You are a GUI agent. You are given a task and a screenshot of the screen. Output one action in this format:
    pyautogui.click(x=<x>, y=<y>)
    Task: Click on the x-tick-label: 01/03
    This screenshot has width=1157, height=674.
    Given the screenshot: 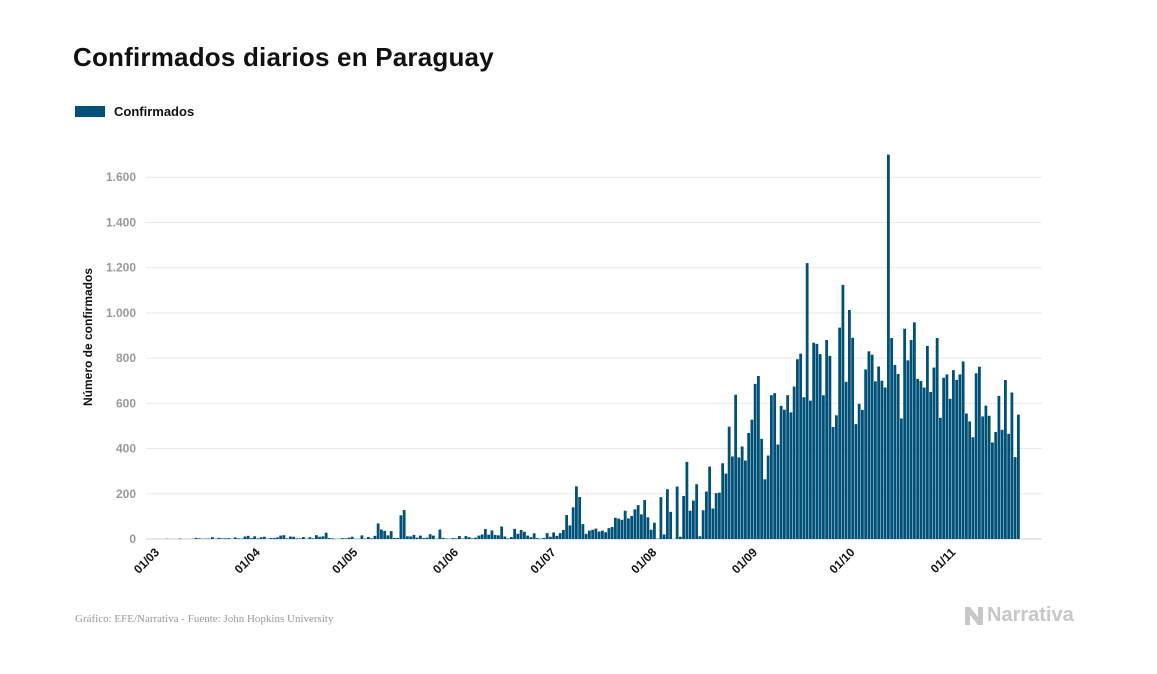 What is the action you would take?
    pyautogui.click(x=146, y=560)
    